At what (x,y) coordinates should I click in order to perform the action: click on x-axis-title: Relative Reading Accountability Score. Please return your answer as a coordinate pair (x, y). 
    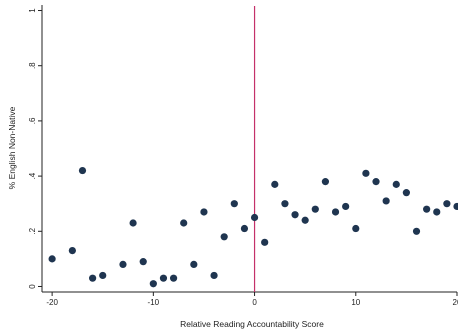
    Looking at the image, I should click on (252, 324).